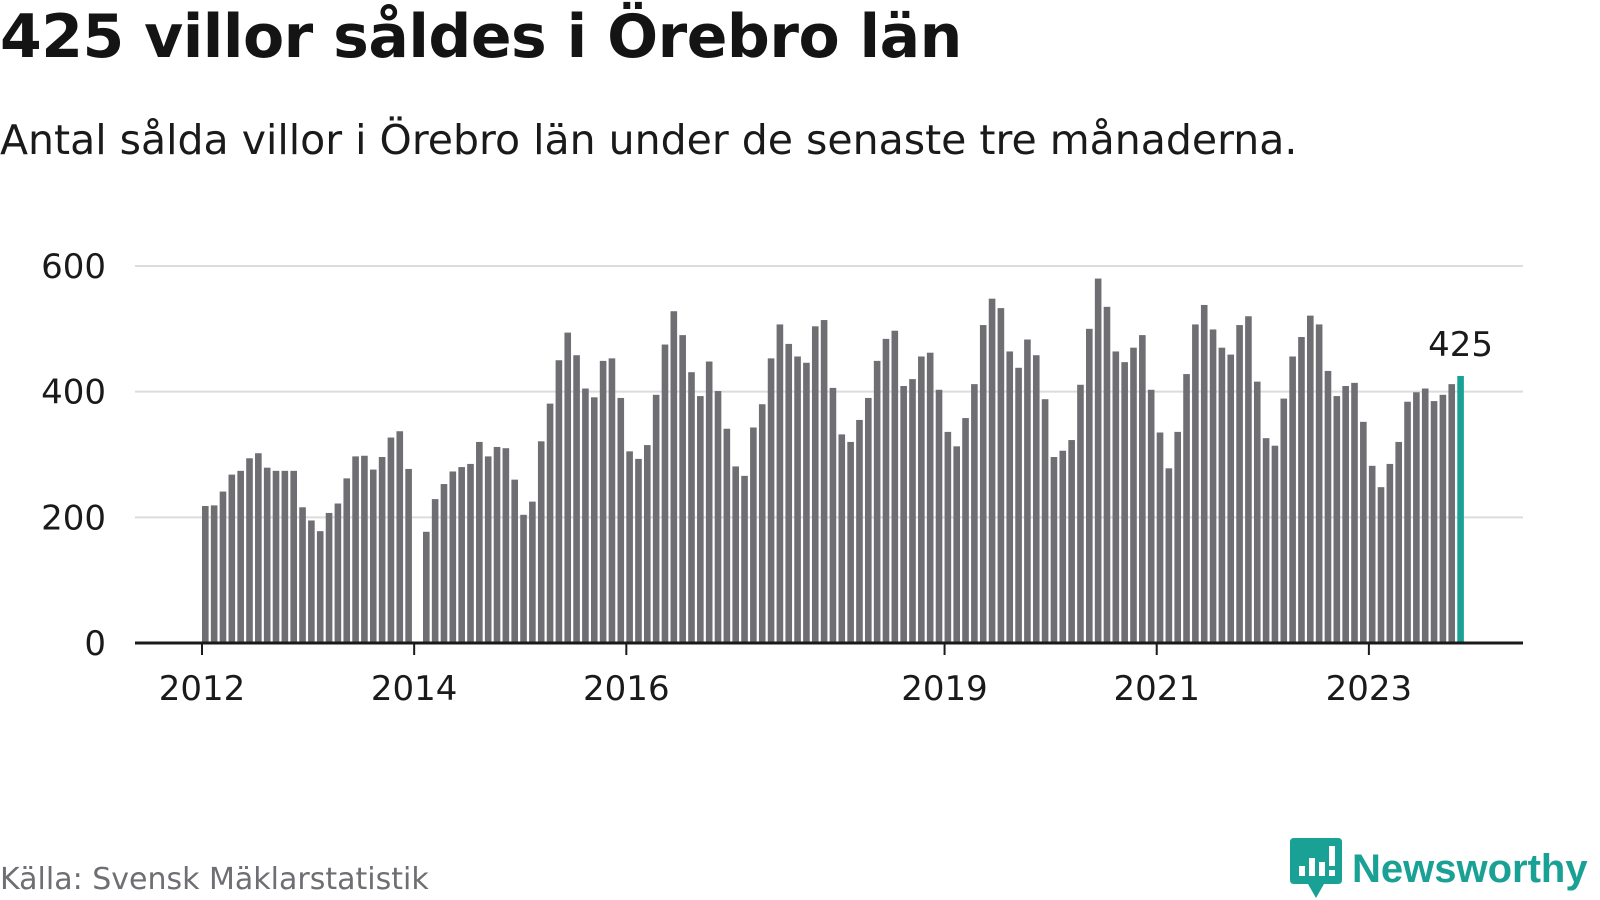 Image resolution: width=1600 pixels, height=900 pixels. I want to click on x-tick-label: 2021, so click(1156, 689).